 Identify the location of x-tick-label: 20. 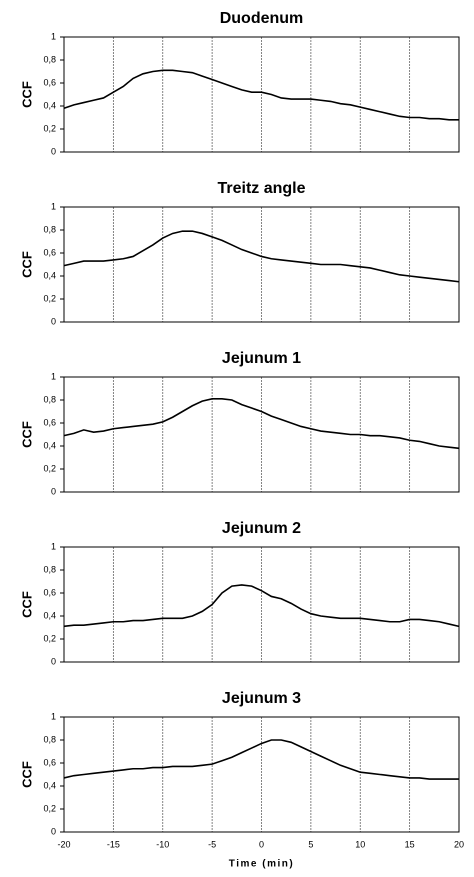
(459, 844).